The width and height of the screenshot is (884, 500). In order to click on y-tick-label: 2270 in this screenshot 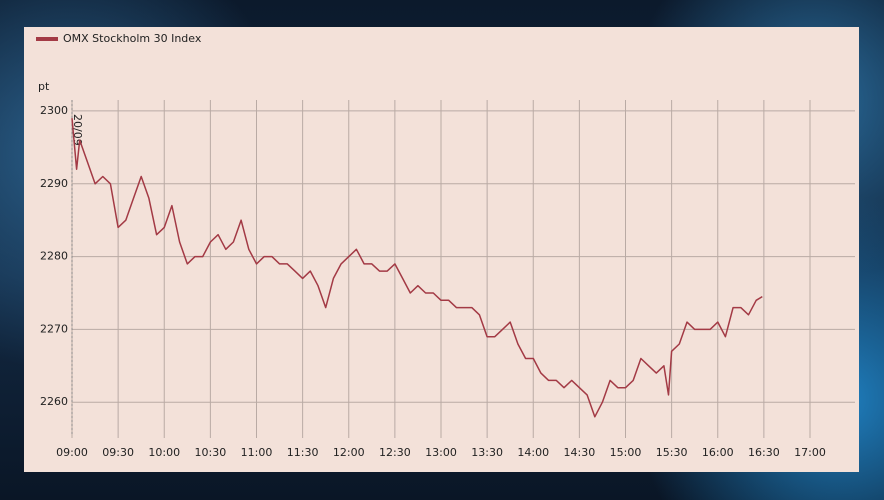, I will do `click(54, 328)`.